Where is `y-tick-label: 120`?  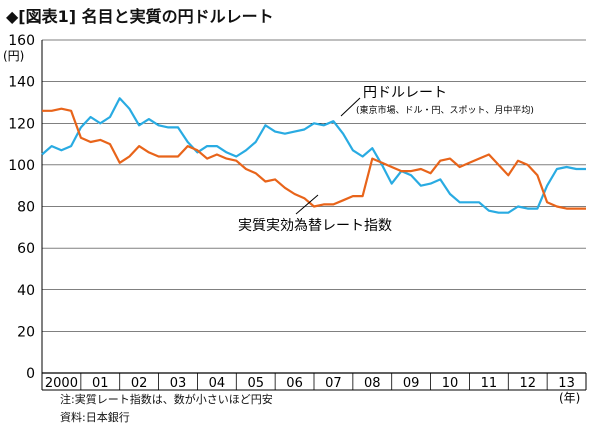
y-tick-label: 120 is located at coordinates (21, 124).